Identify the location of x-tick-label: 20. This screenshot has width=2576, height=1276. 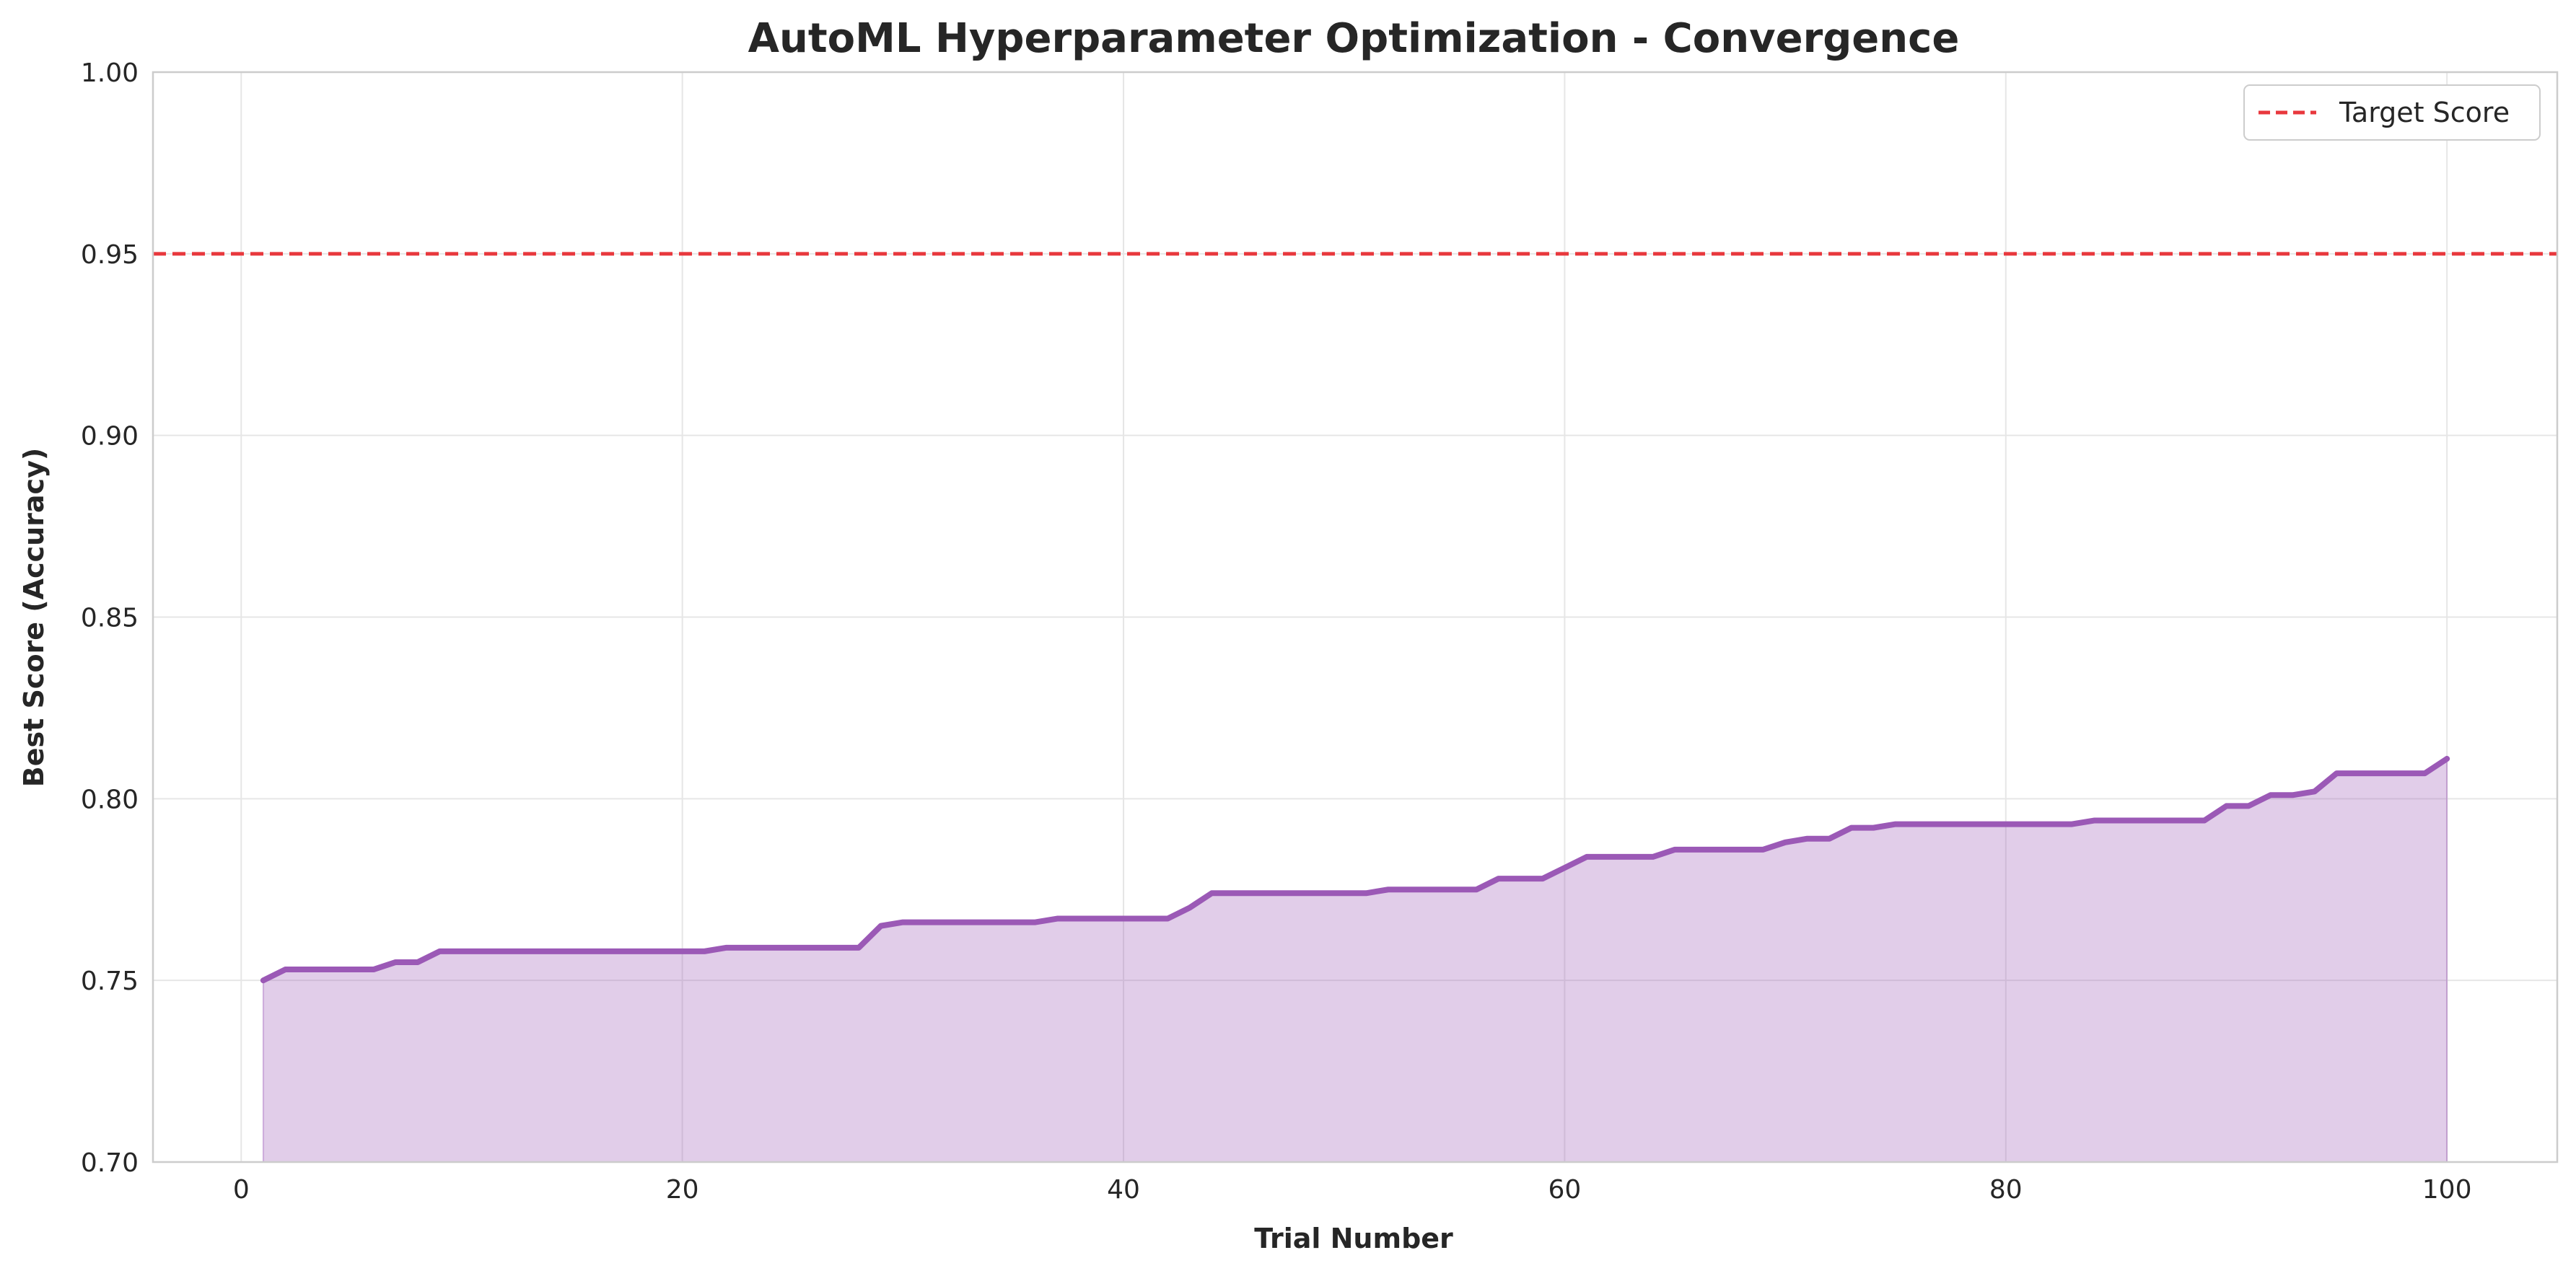
(682, 1190).